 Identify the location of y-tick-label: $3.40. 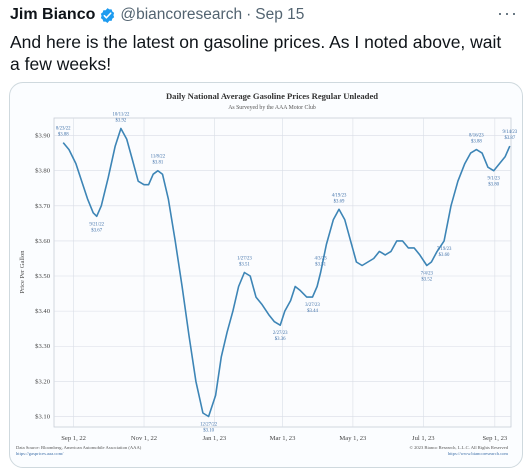
(43, 311).